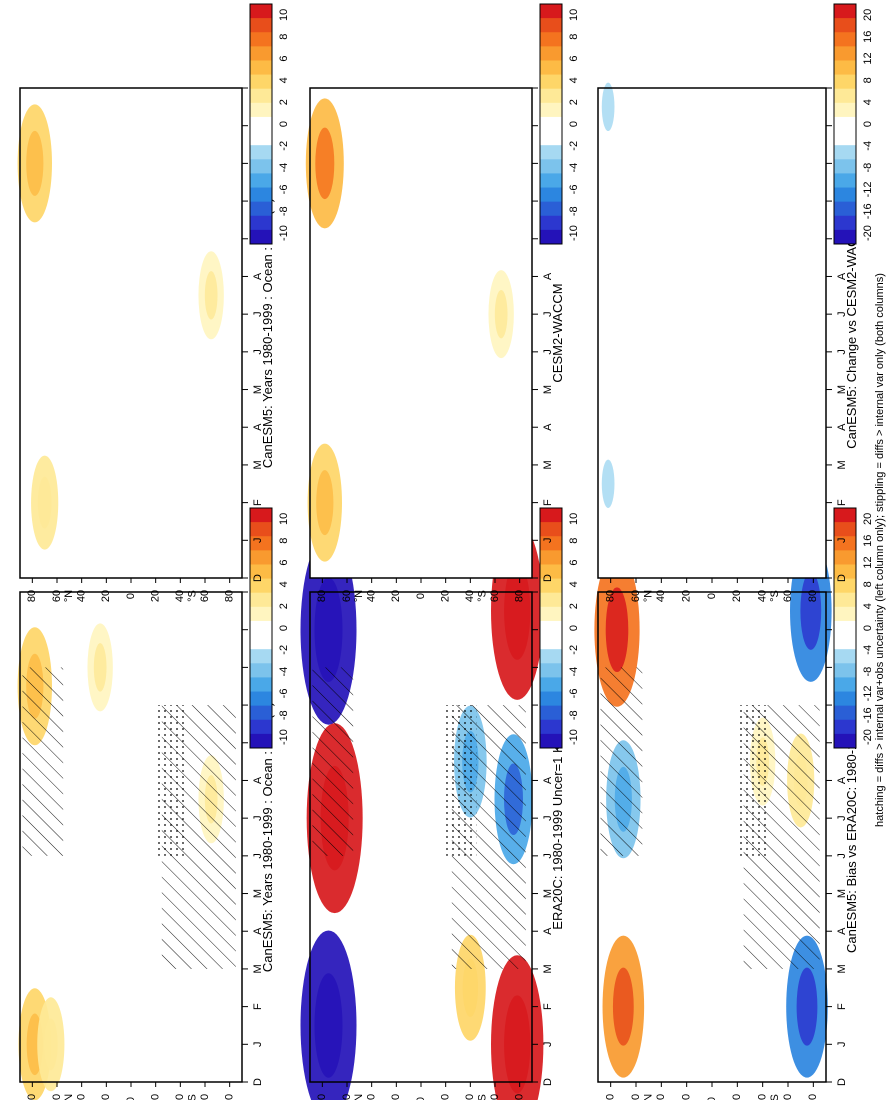  I want to click on colorbar-label: -8, so click(868, 672).